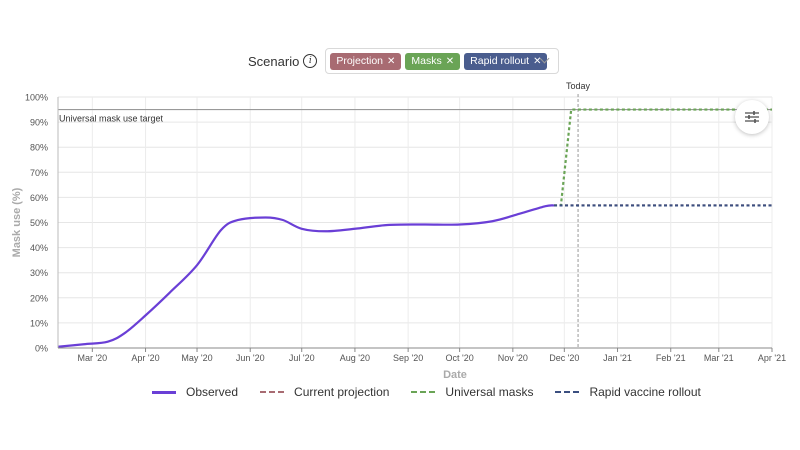 The width and height of the screenshot is (800, 450). I want to click on y-tick-label: 40%, so click(39, 248).